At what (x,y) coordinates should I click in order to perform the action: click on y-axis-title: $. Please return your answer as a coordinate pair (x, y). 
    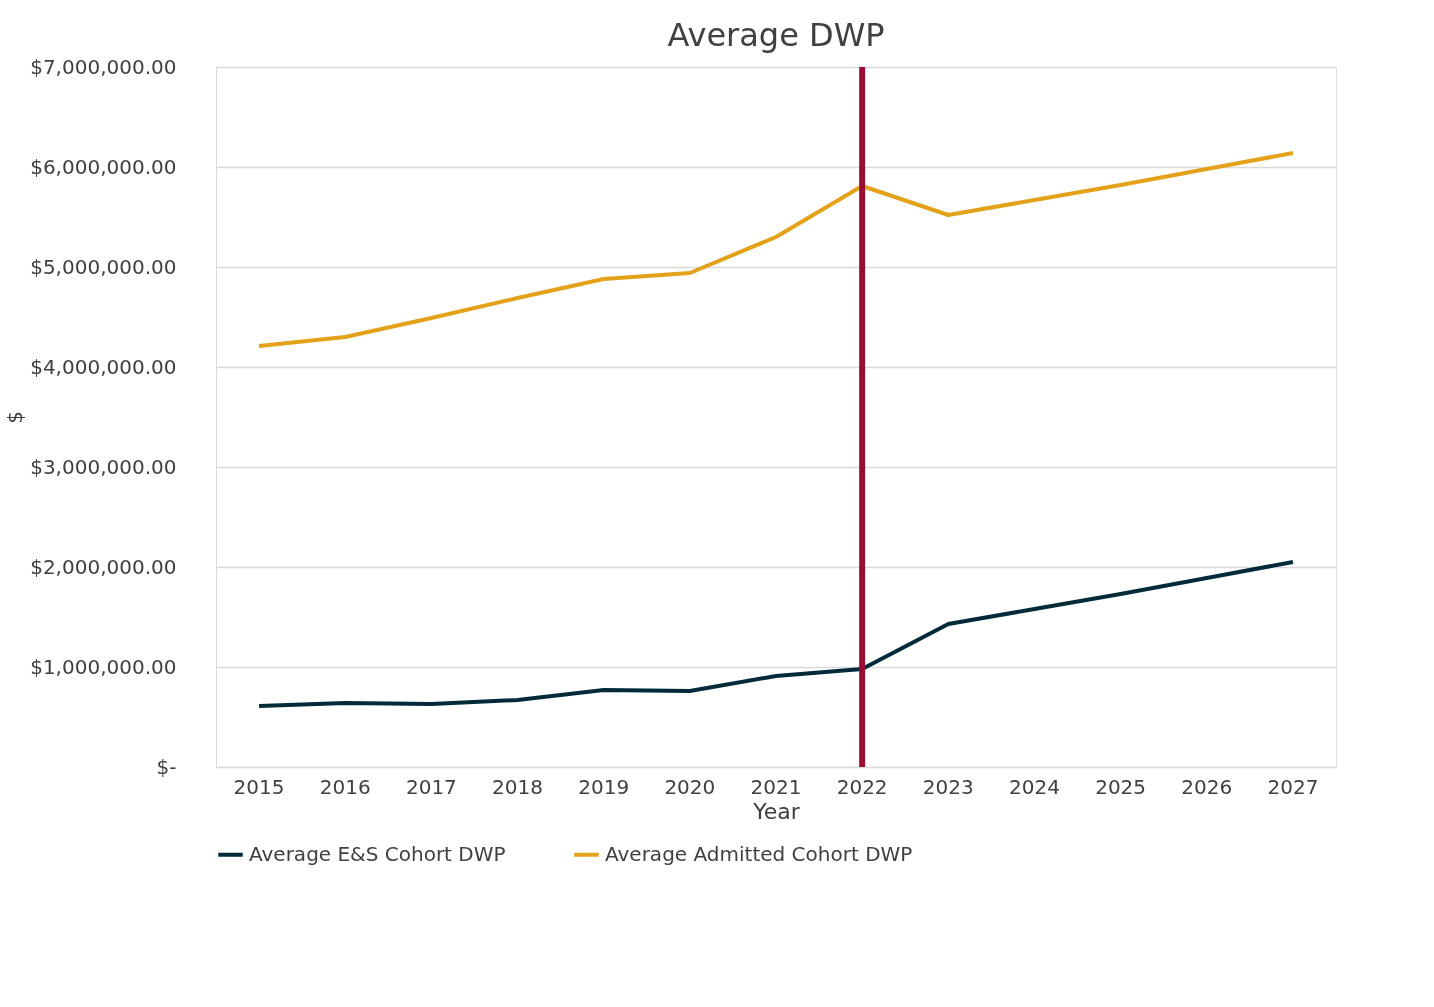
    Looking at the image, I should click on (15, 417).